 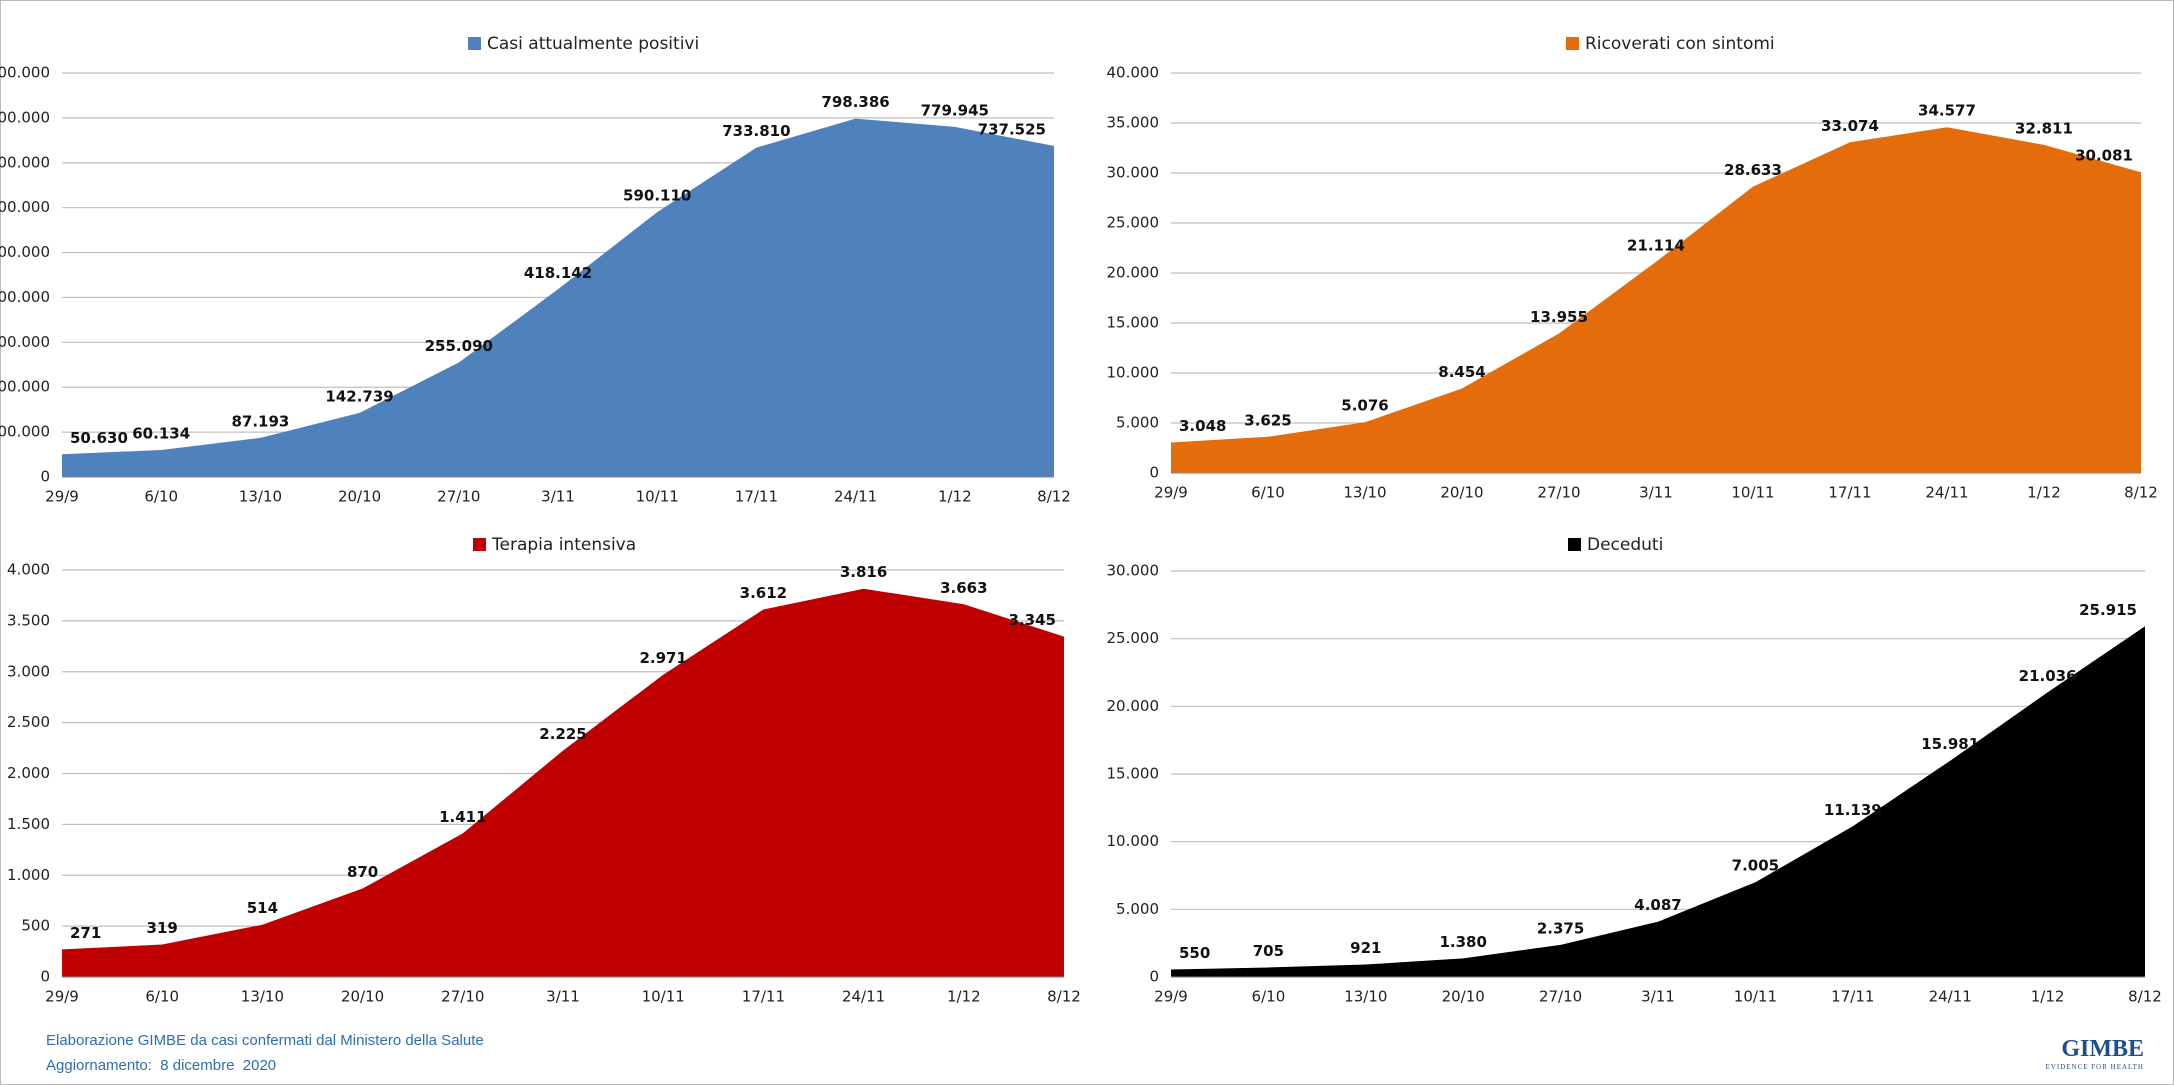 What do you see at coordinates (1133, 123) in the screenshot?
I see `y-tick-label: 35.000` at bounding box center [1133, 123].